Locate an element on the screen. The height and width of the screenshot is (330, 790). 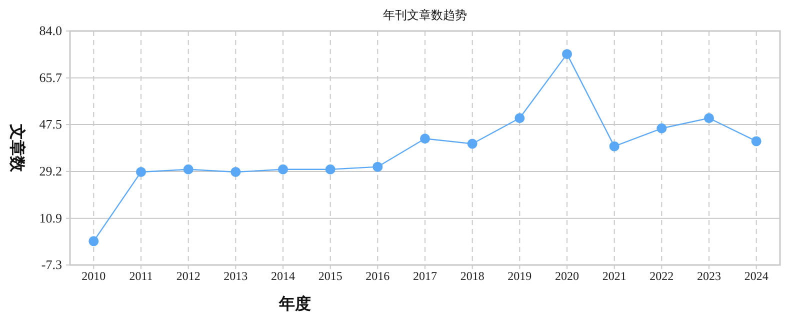
x-tick-label: 2023 is located at coordinates (709, 276).